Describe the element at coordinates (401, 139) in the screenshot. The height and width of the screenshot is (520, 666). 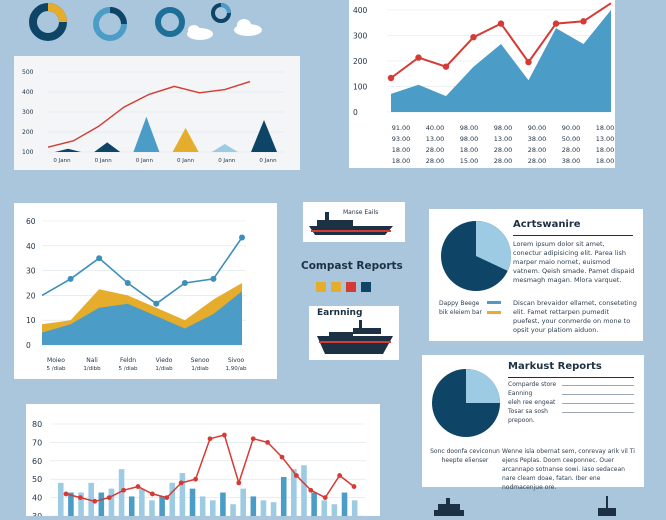
I see `table-cell: 93.00` at that location.